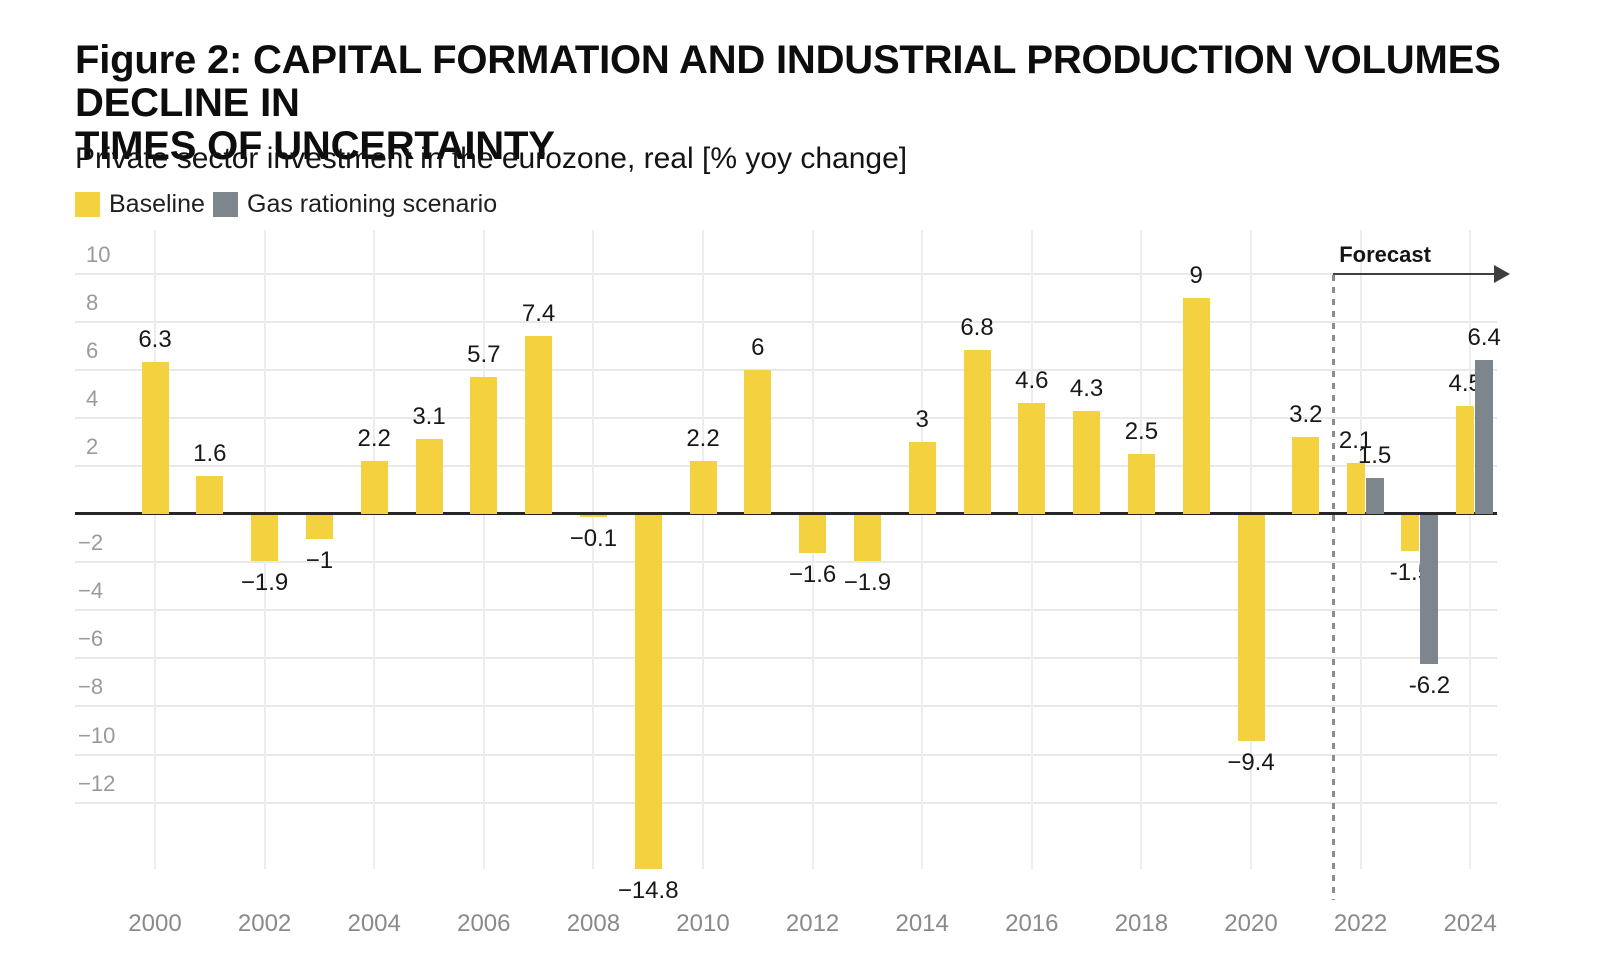 The height and width of the screenshot is (967, 1600). Describe the element at coordinates (157, 203) in the screenshot. I see `legend-label-baseline: Baseline` at that location.